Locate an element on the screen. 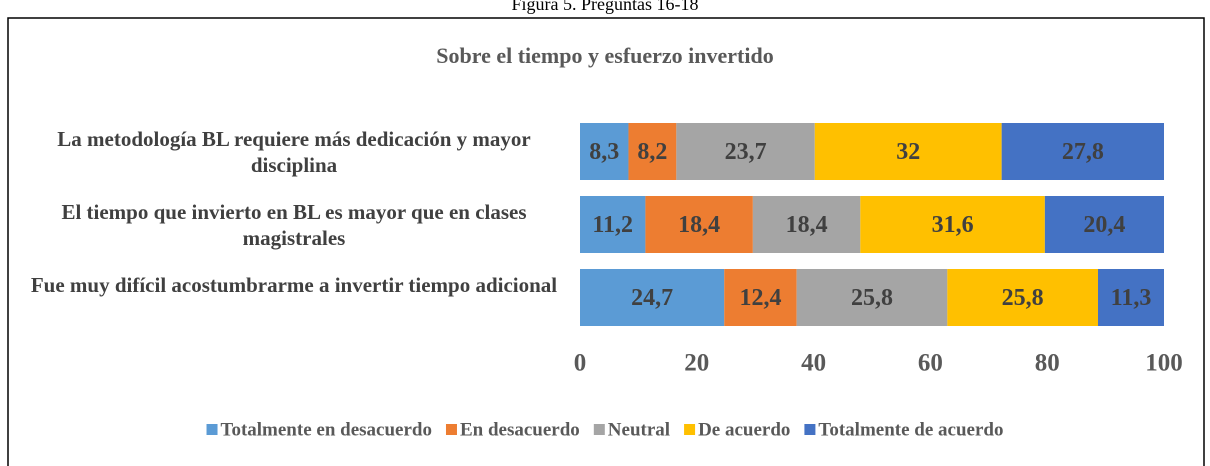 The height and width of the screenshot is (466, 1210). data-label: 23,7 is located at coordinates (746, 152).